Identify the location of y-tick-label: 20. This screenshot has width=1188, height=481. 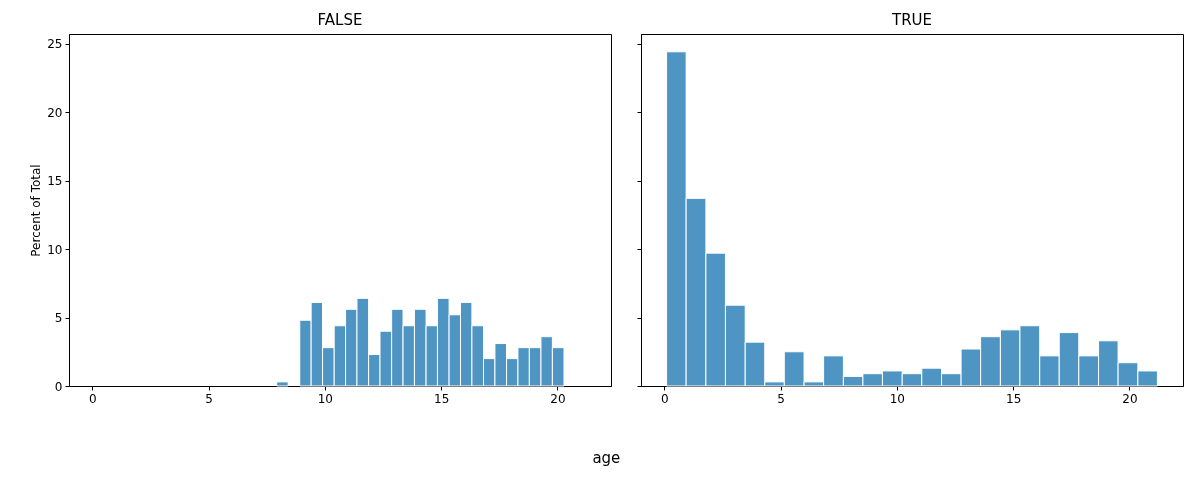
(55, 112).